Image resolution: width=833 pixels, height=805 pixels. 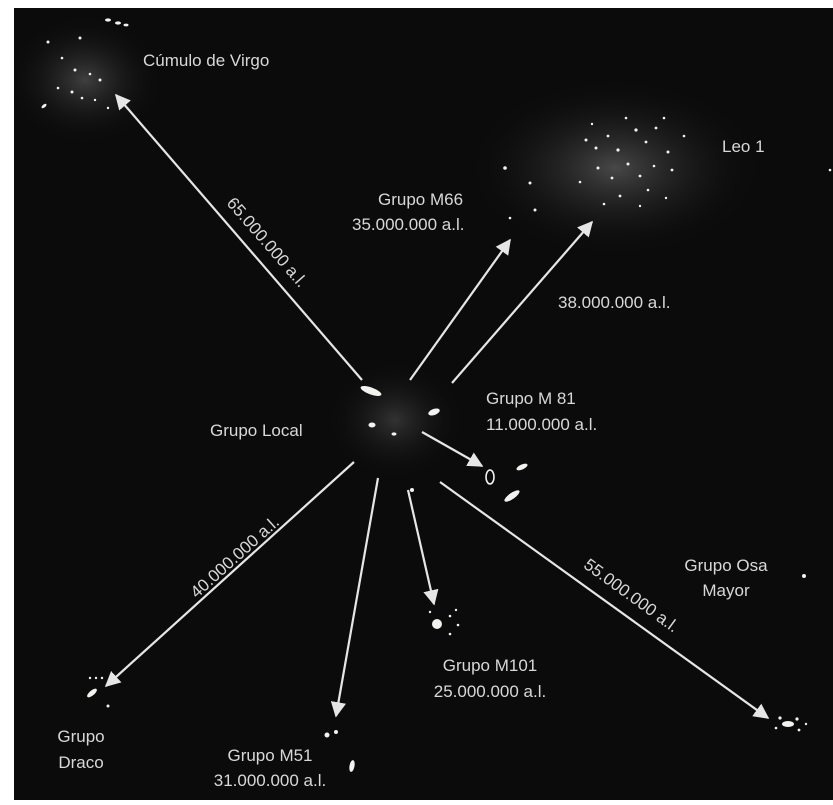 I want to click on leo-cluster-glow, so click(x=615, y=168).